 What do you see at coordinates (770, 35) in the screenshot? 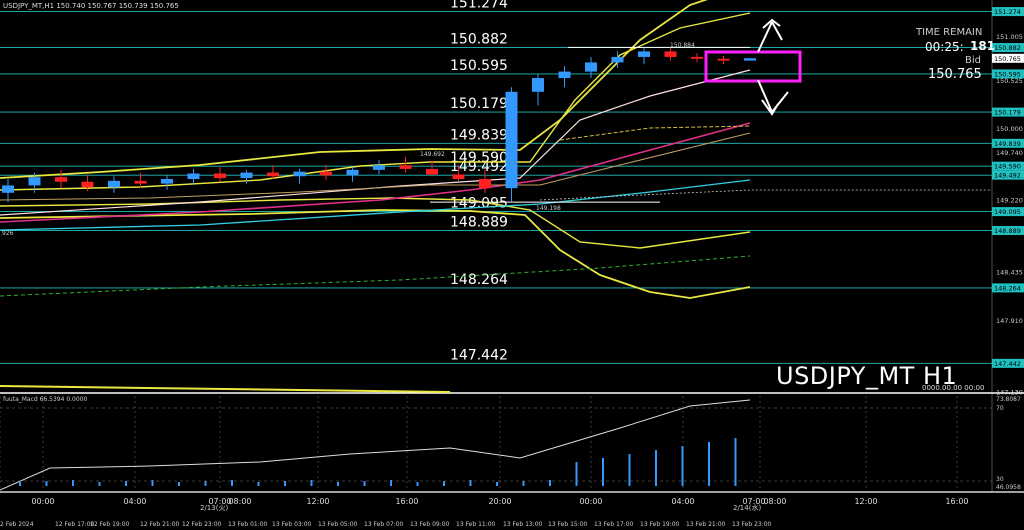
I see `up-arrow` at bounding box center [770, 35].